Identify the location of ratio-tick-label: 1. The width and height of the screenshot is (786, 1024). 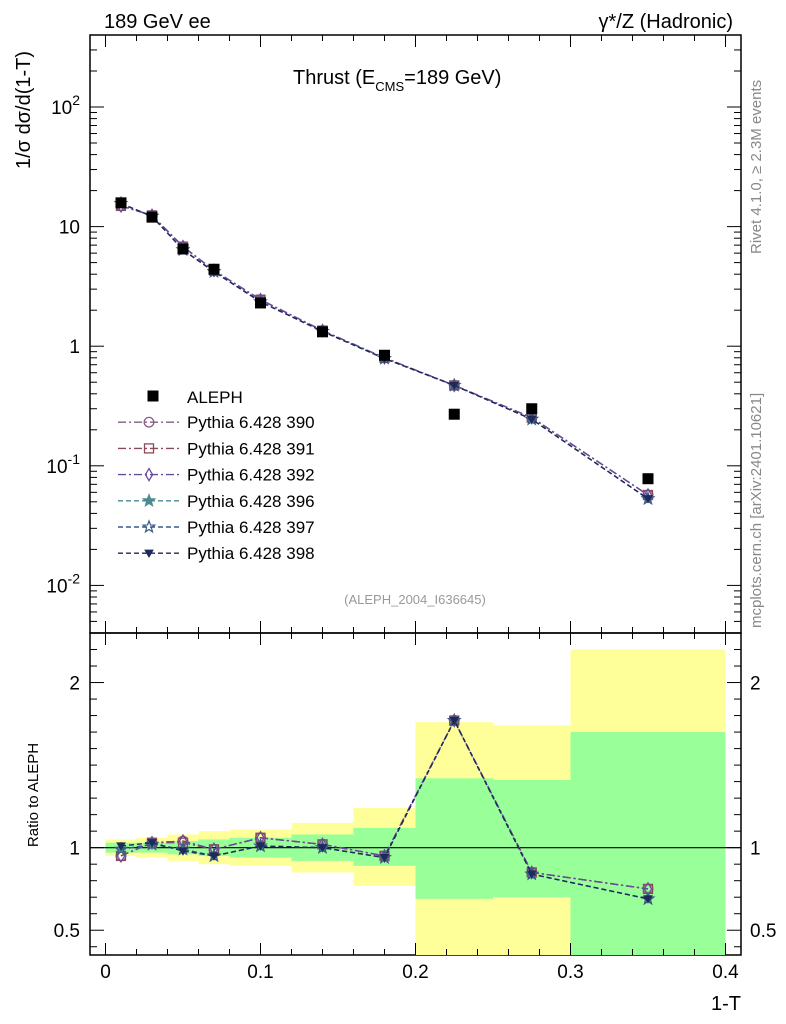
(74, 849).